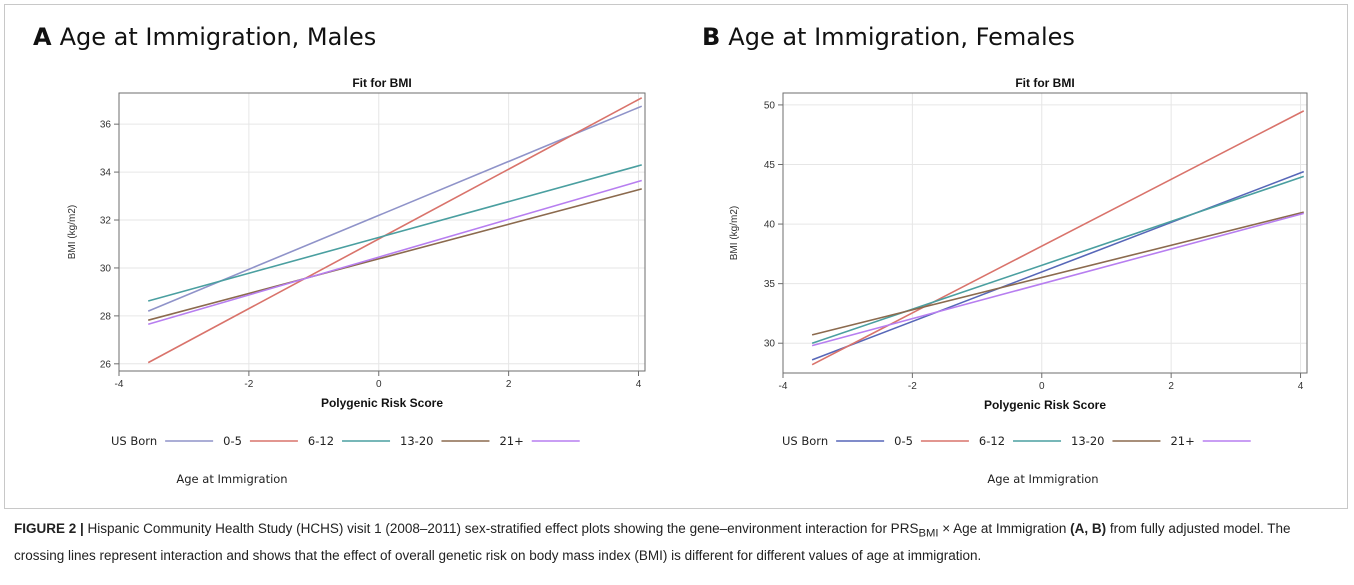 The image size is (1354, 585). I want to click on a-legend-label-0: US Born, so click(134, 441).